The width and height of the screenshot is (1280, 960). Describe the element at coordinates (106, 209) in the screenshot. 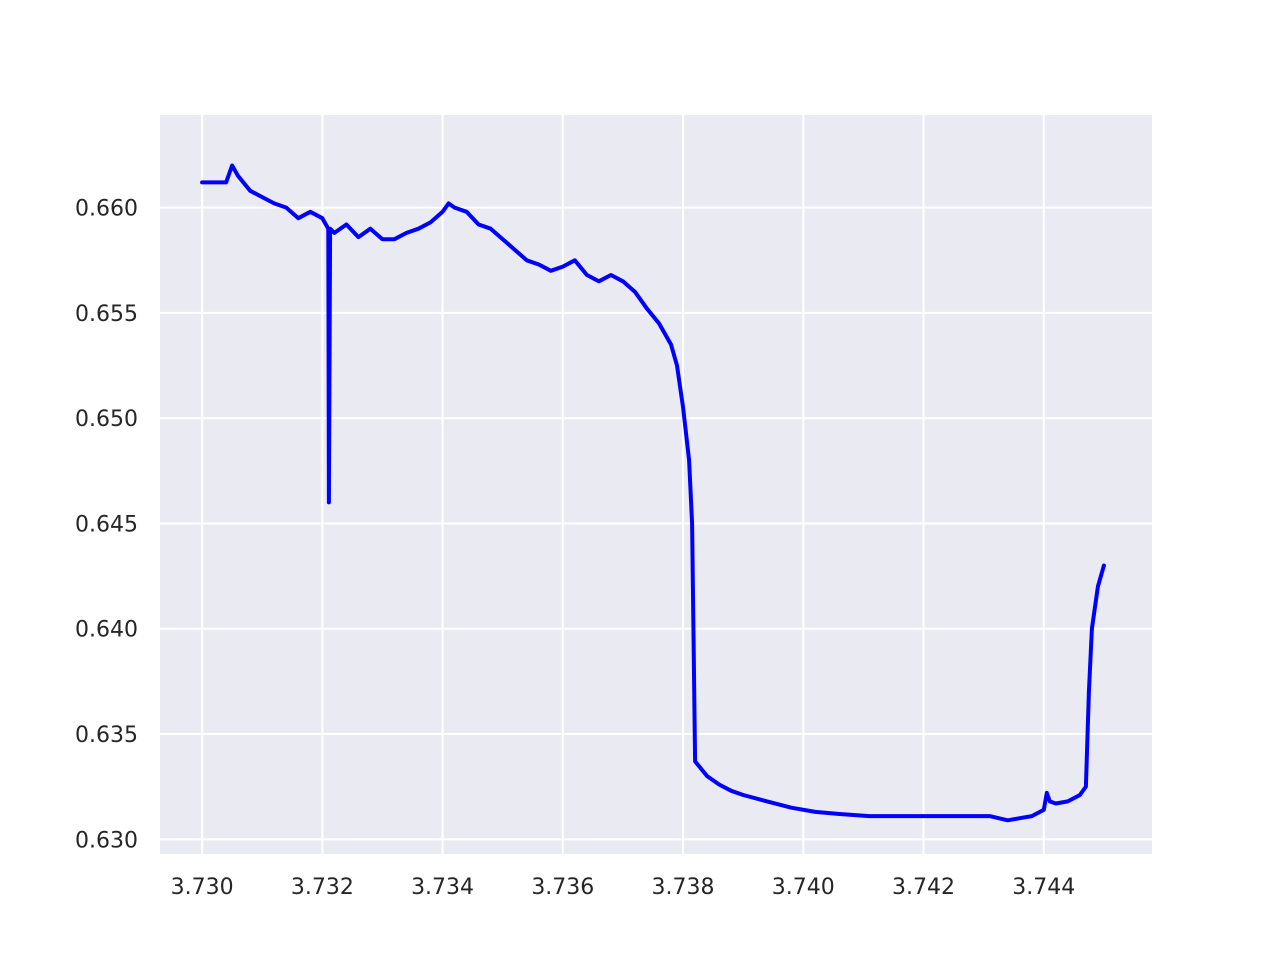

I see `y-tick-label: 0.660` at that location.